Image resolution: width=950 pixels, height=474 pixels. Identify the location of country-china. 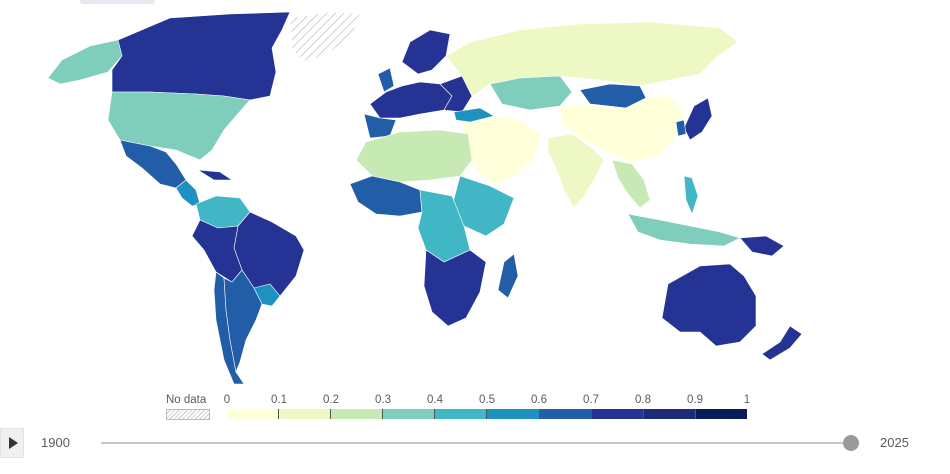
(622, 129).